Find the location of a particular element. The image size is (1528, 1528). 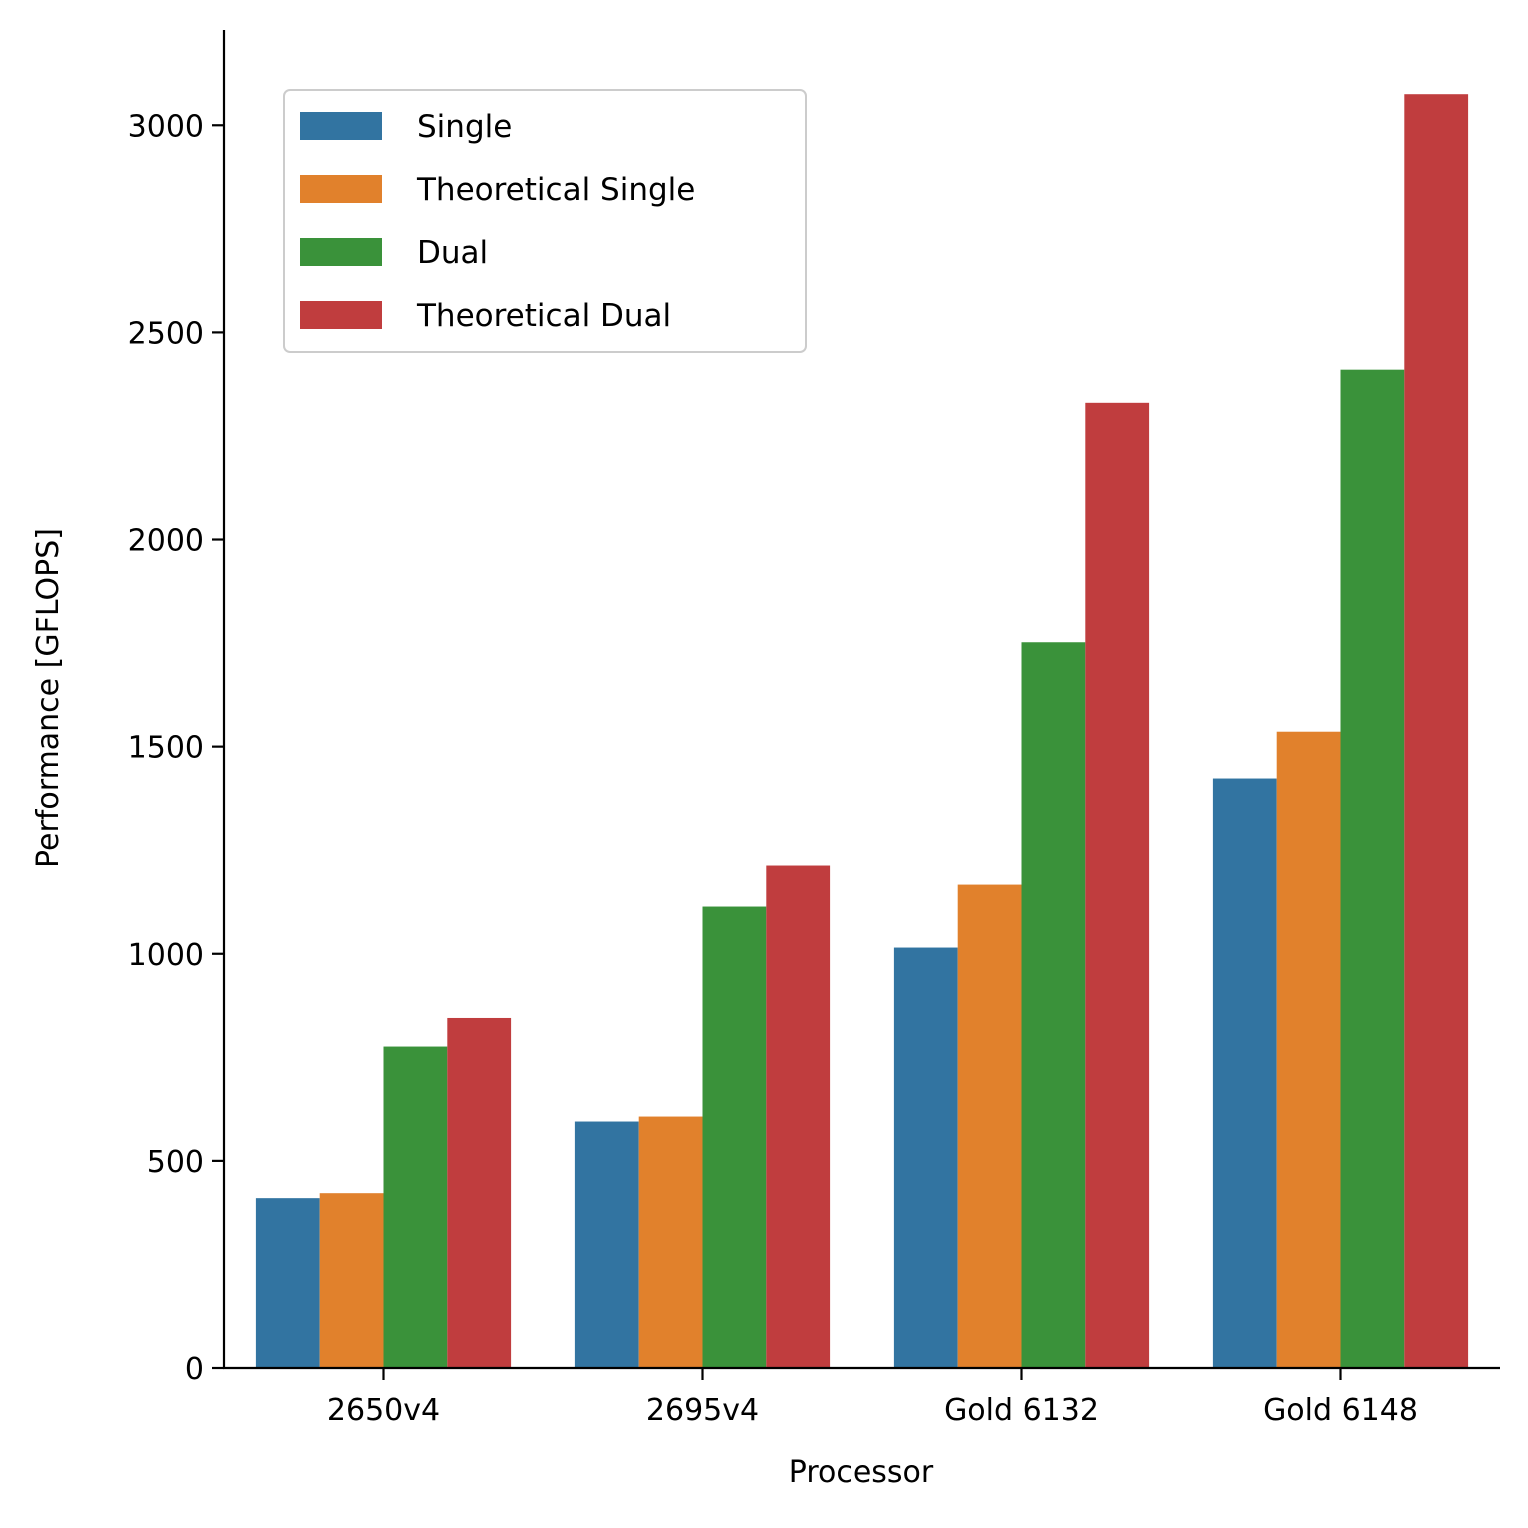

y-tick-label-3000: 3000 is located at coordinates (166, 126).